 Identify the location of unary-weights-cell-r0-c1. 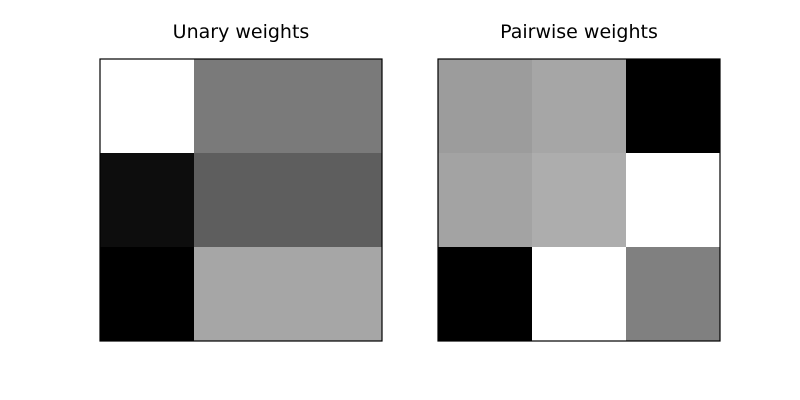
(241, 106).